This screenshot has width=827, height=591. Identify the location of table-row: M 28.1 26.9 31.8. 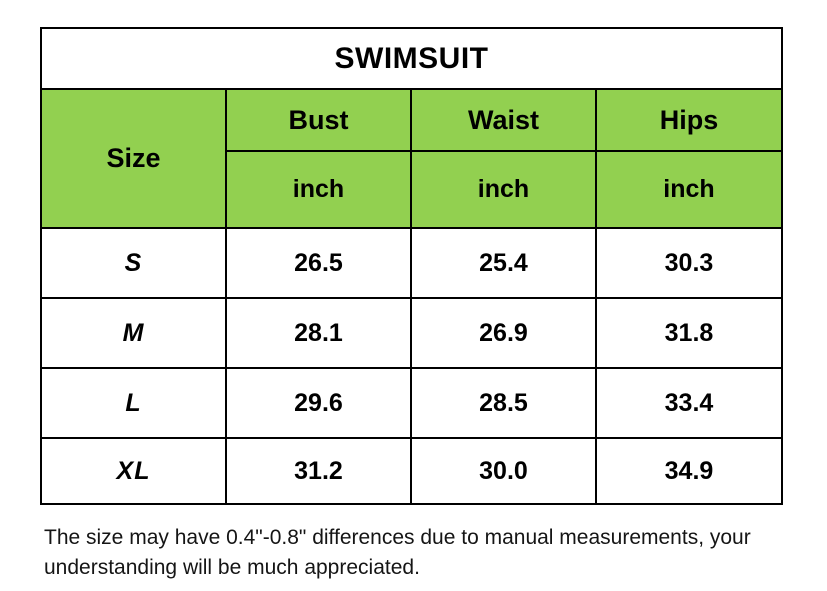
(411, 333).